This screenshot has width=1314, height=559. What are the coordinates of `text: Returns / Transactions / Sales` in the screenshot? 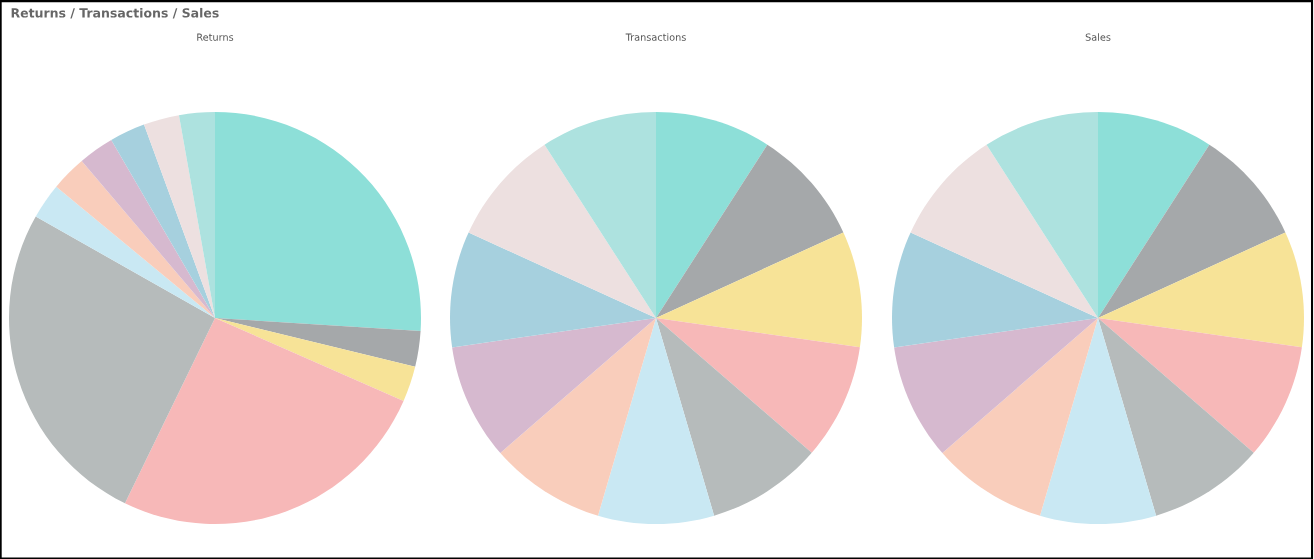 It's located at (115, 13).